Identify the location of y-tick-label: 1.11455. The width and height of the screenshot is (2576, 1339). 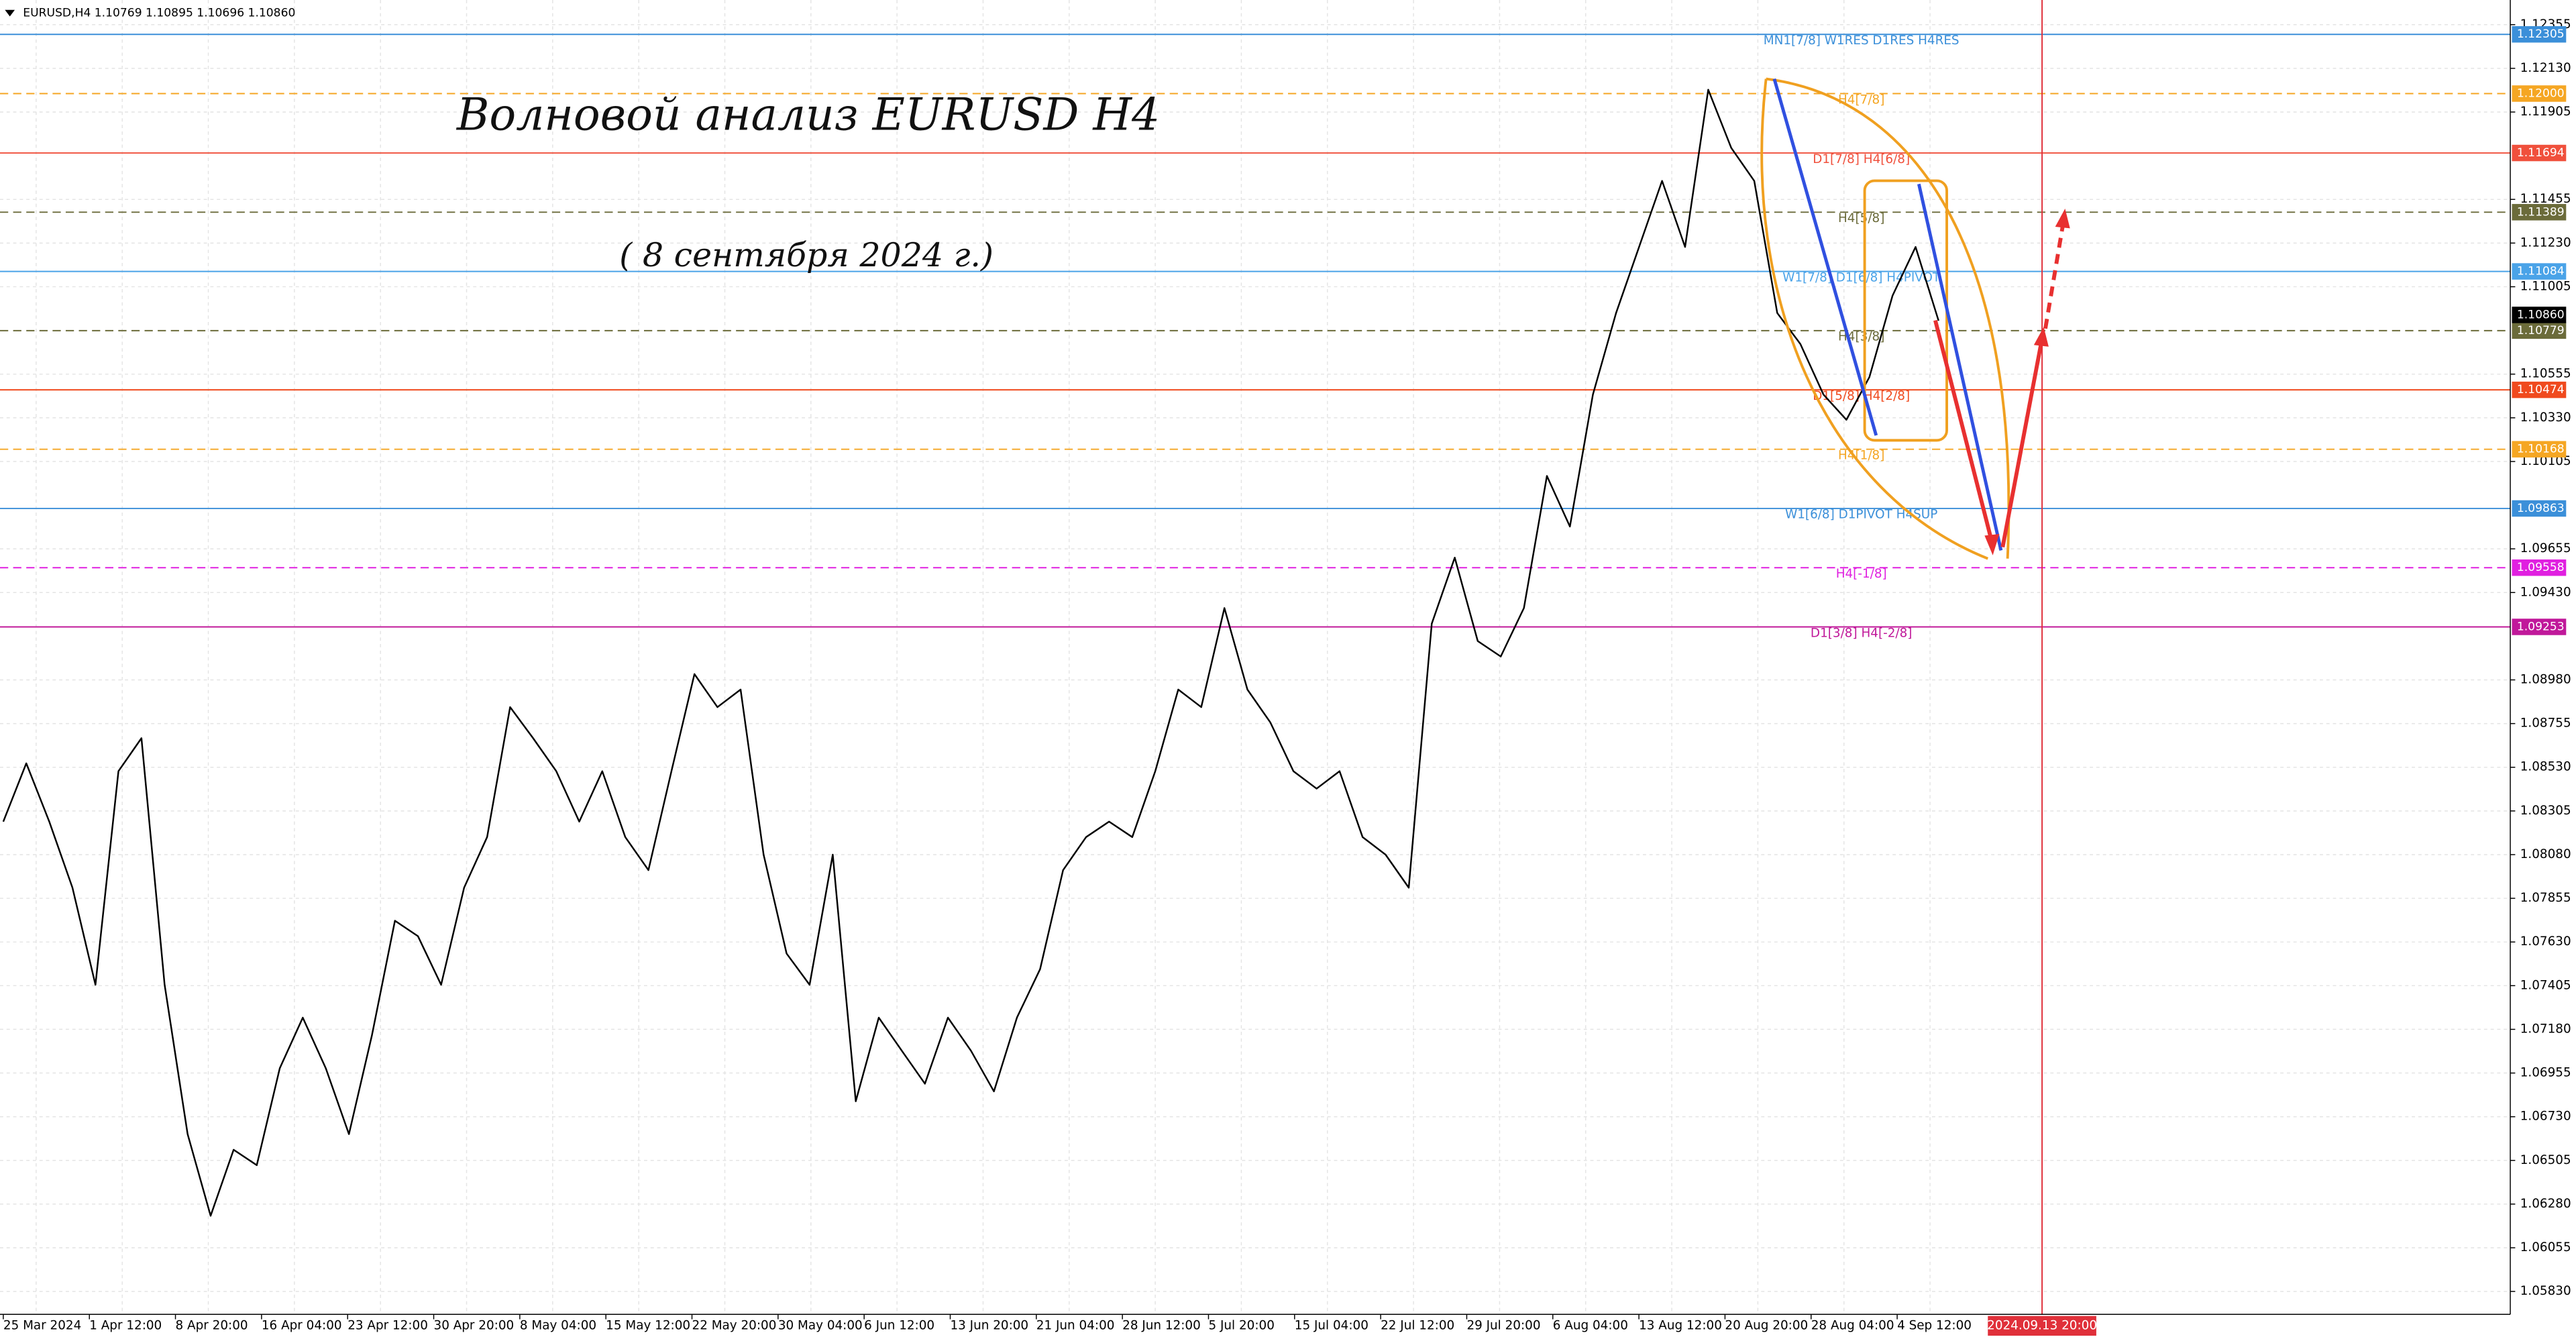
(2545, 199).